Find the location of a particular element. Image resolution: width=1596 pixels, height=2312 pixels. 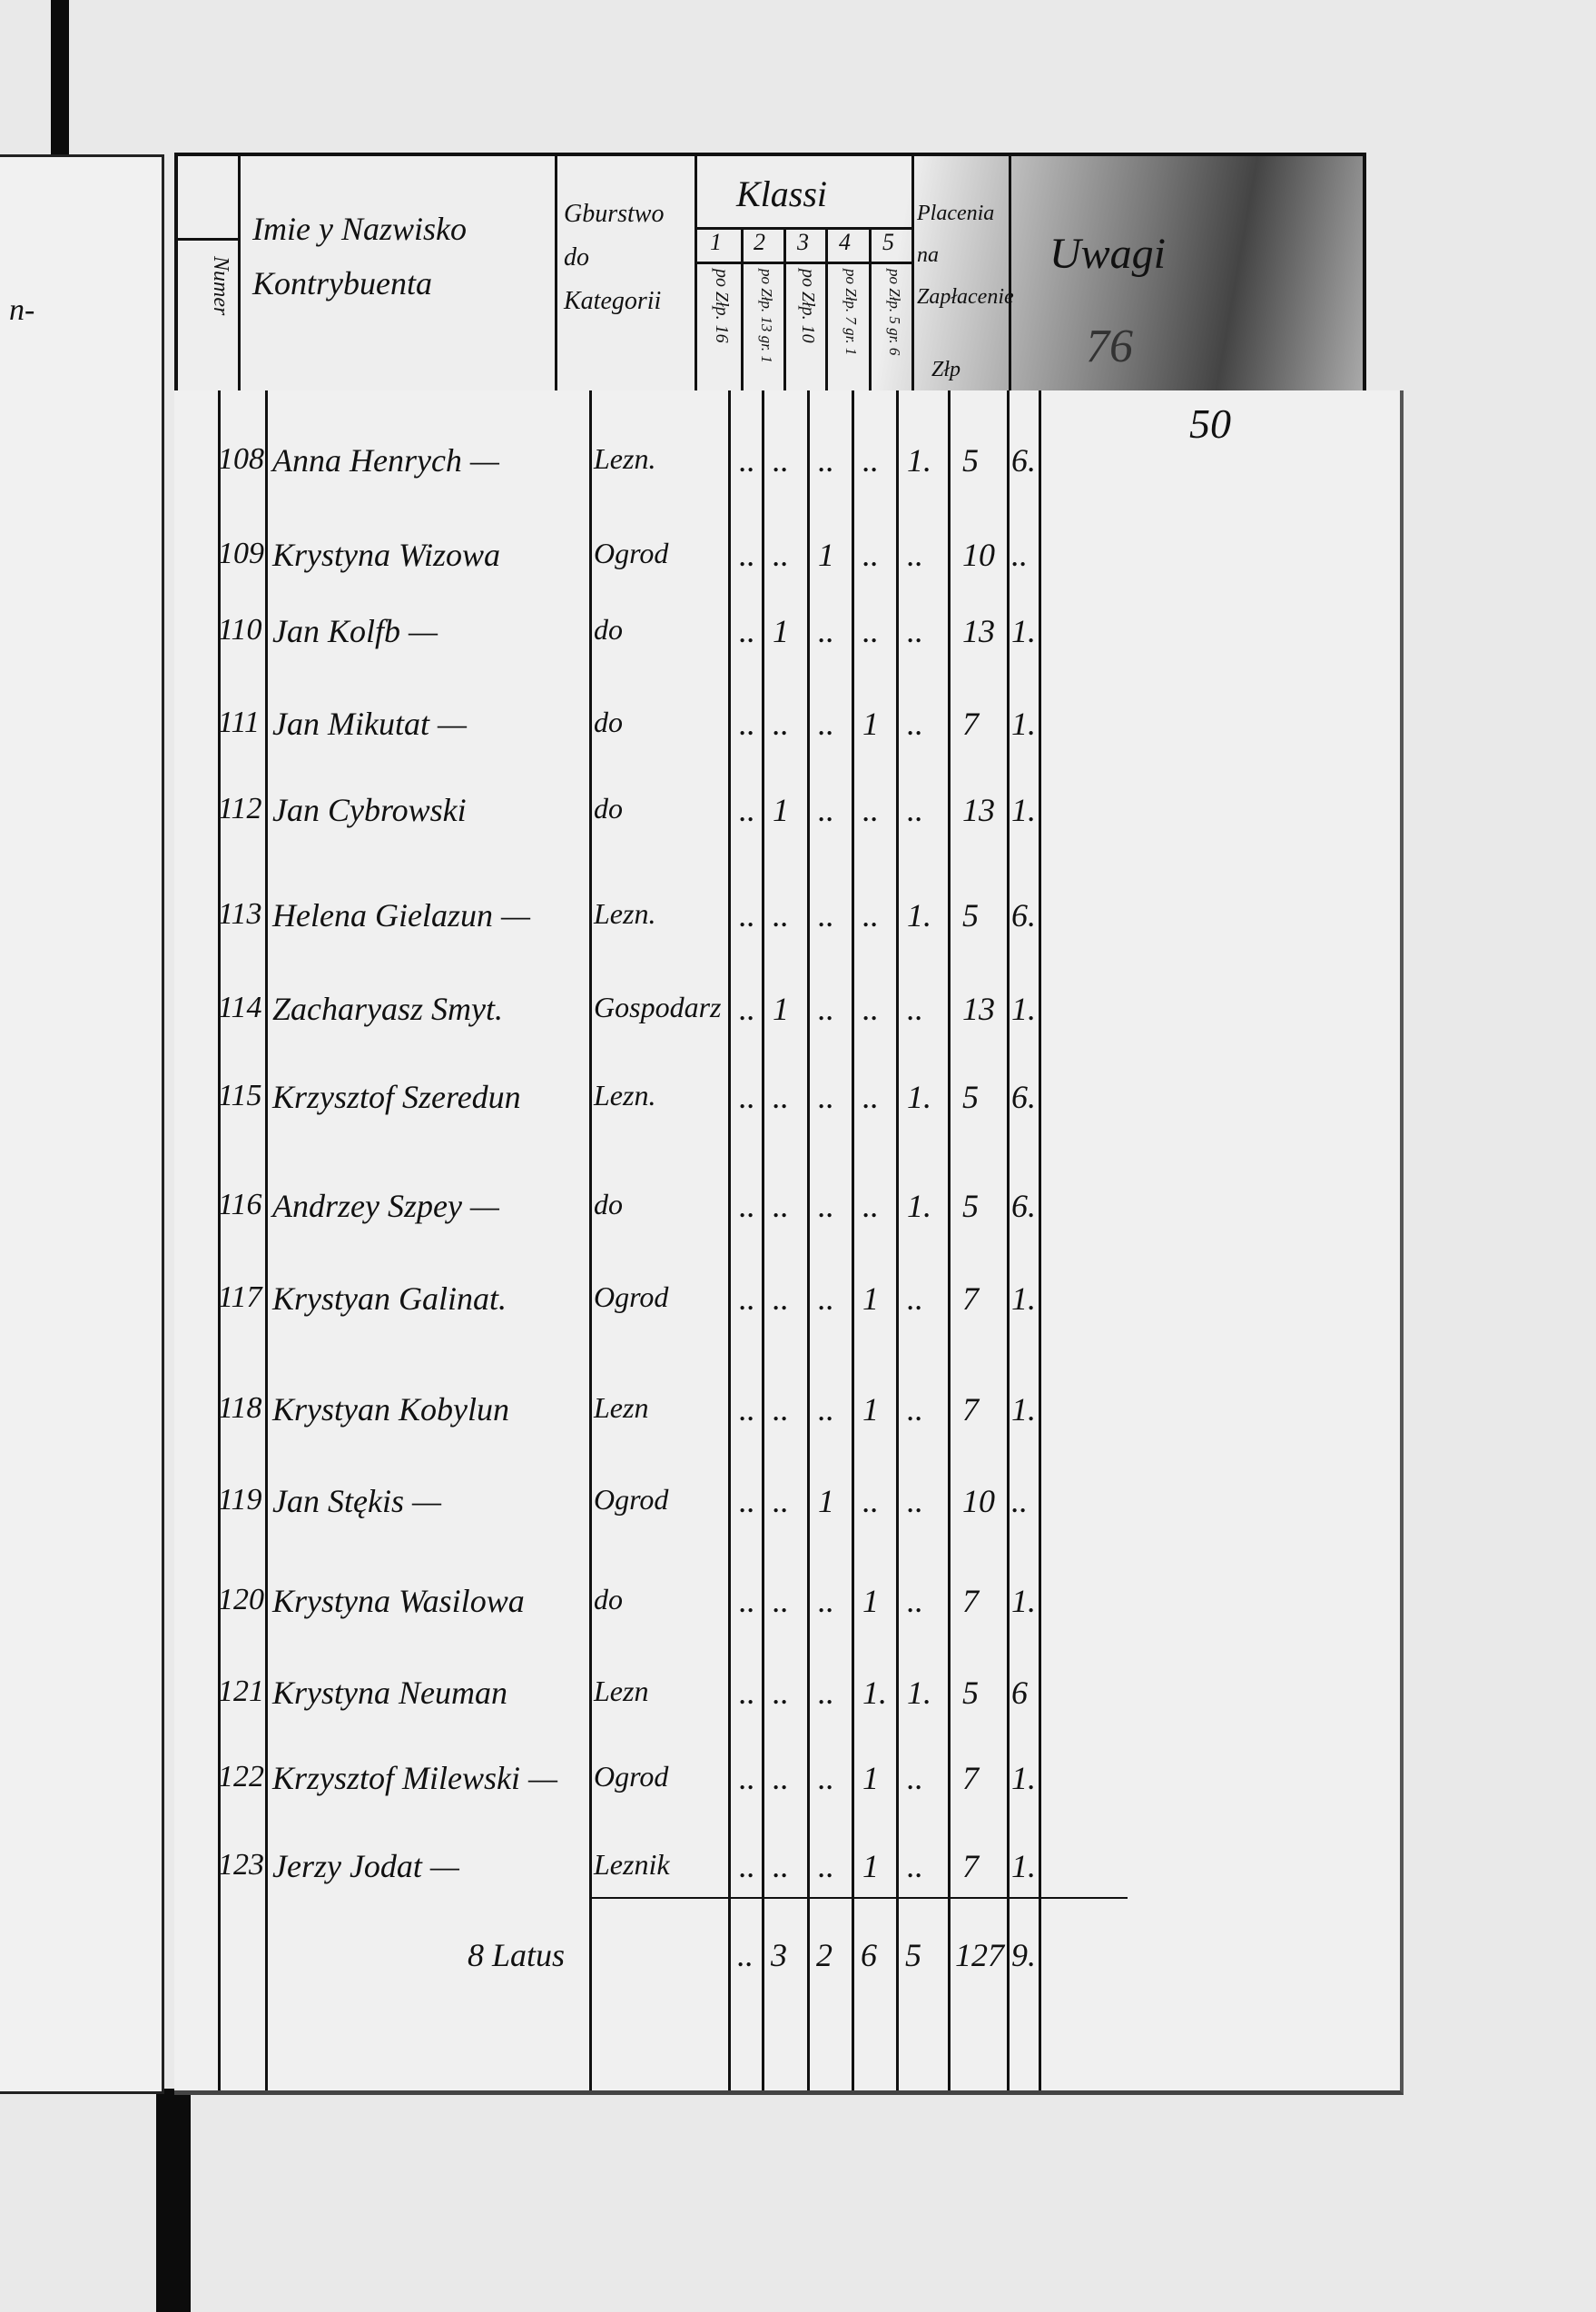

total-klassi-5: 5 is located at coordinates (913, 1955).